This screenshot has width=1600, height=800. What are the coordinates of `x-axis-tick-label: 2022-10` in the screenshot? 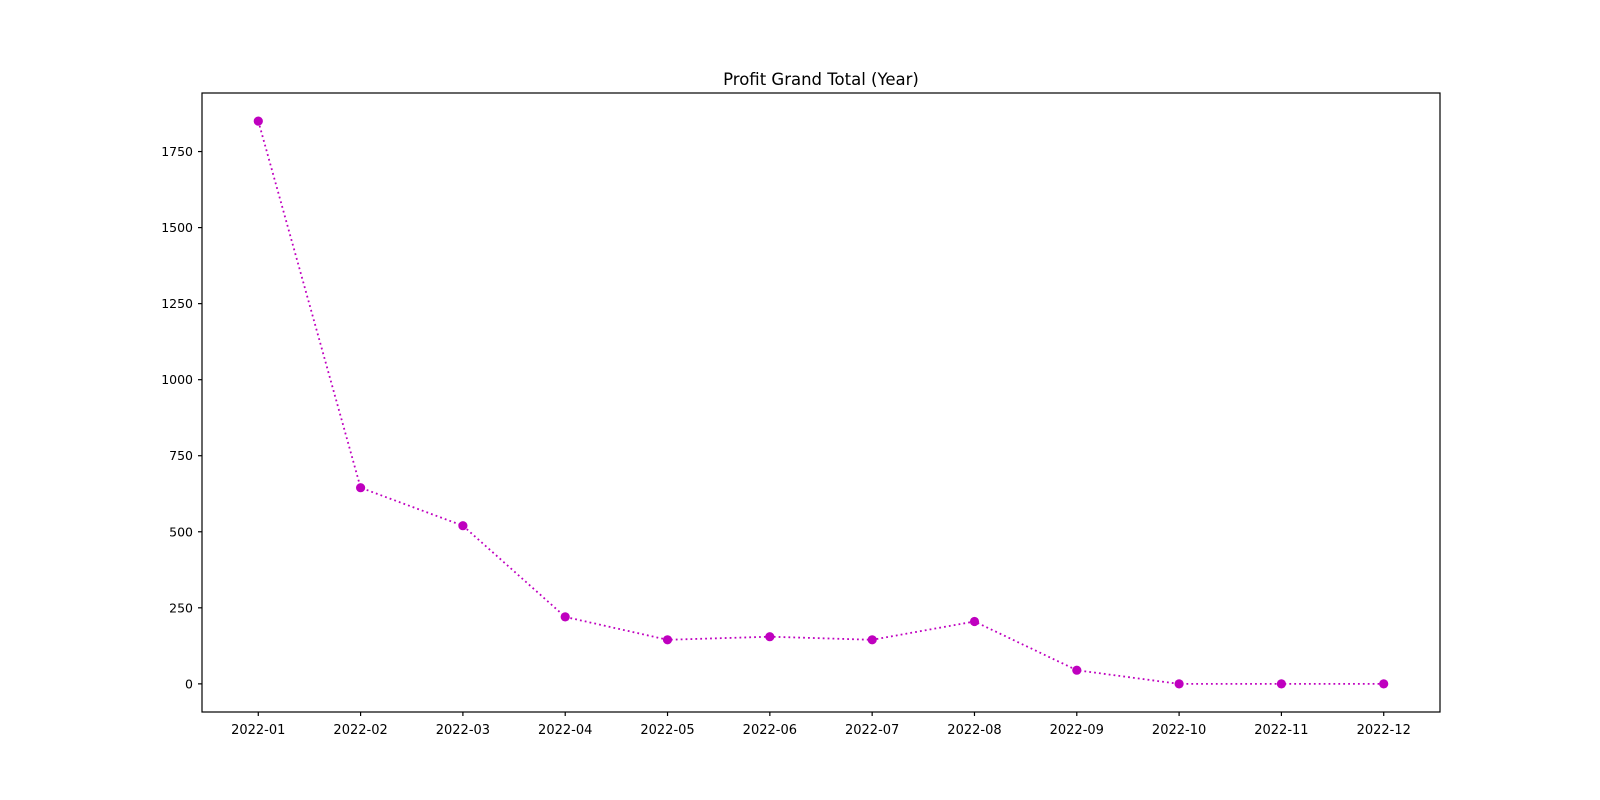 It's located at (1179, 730).